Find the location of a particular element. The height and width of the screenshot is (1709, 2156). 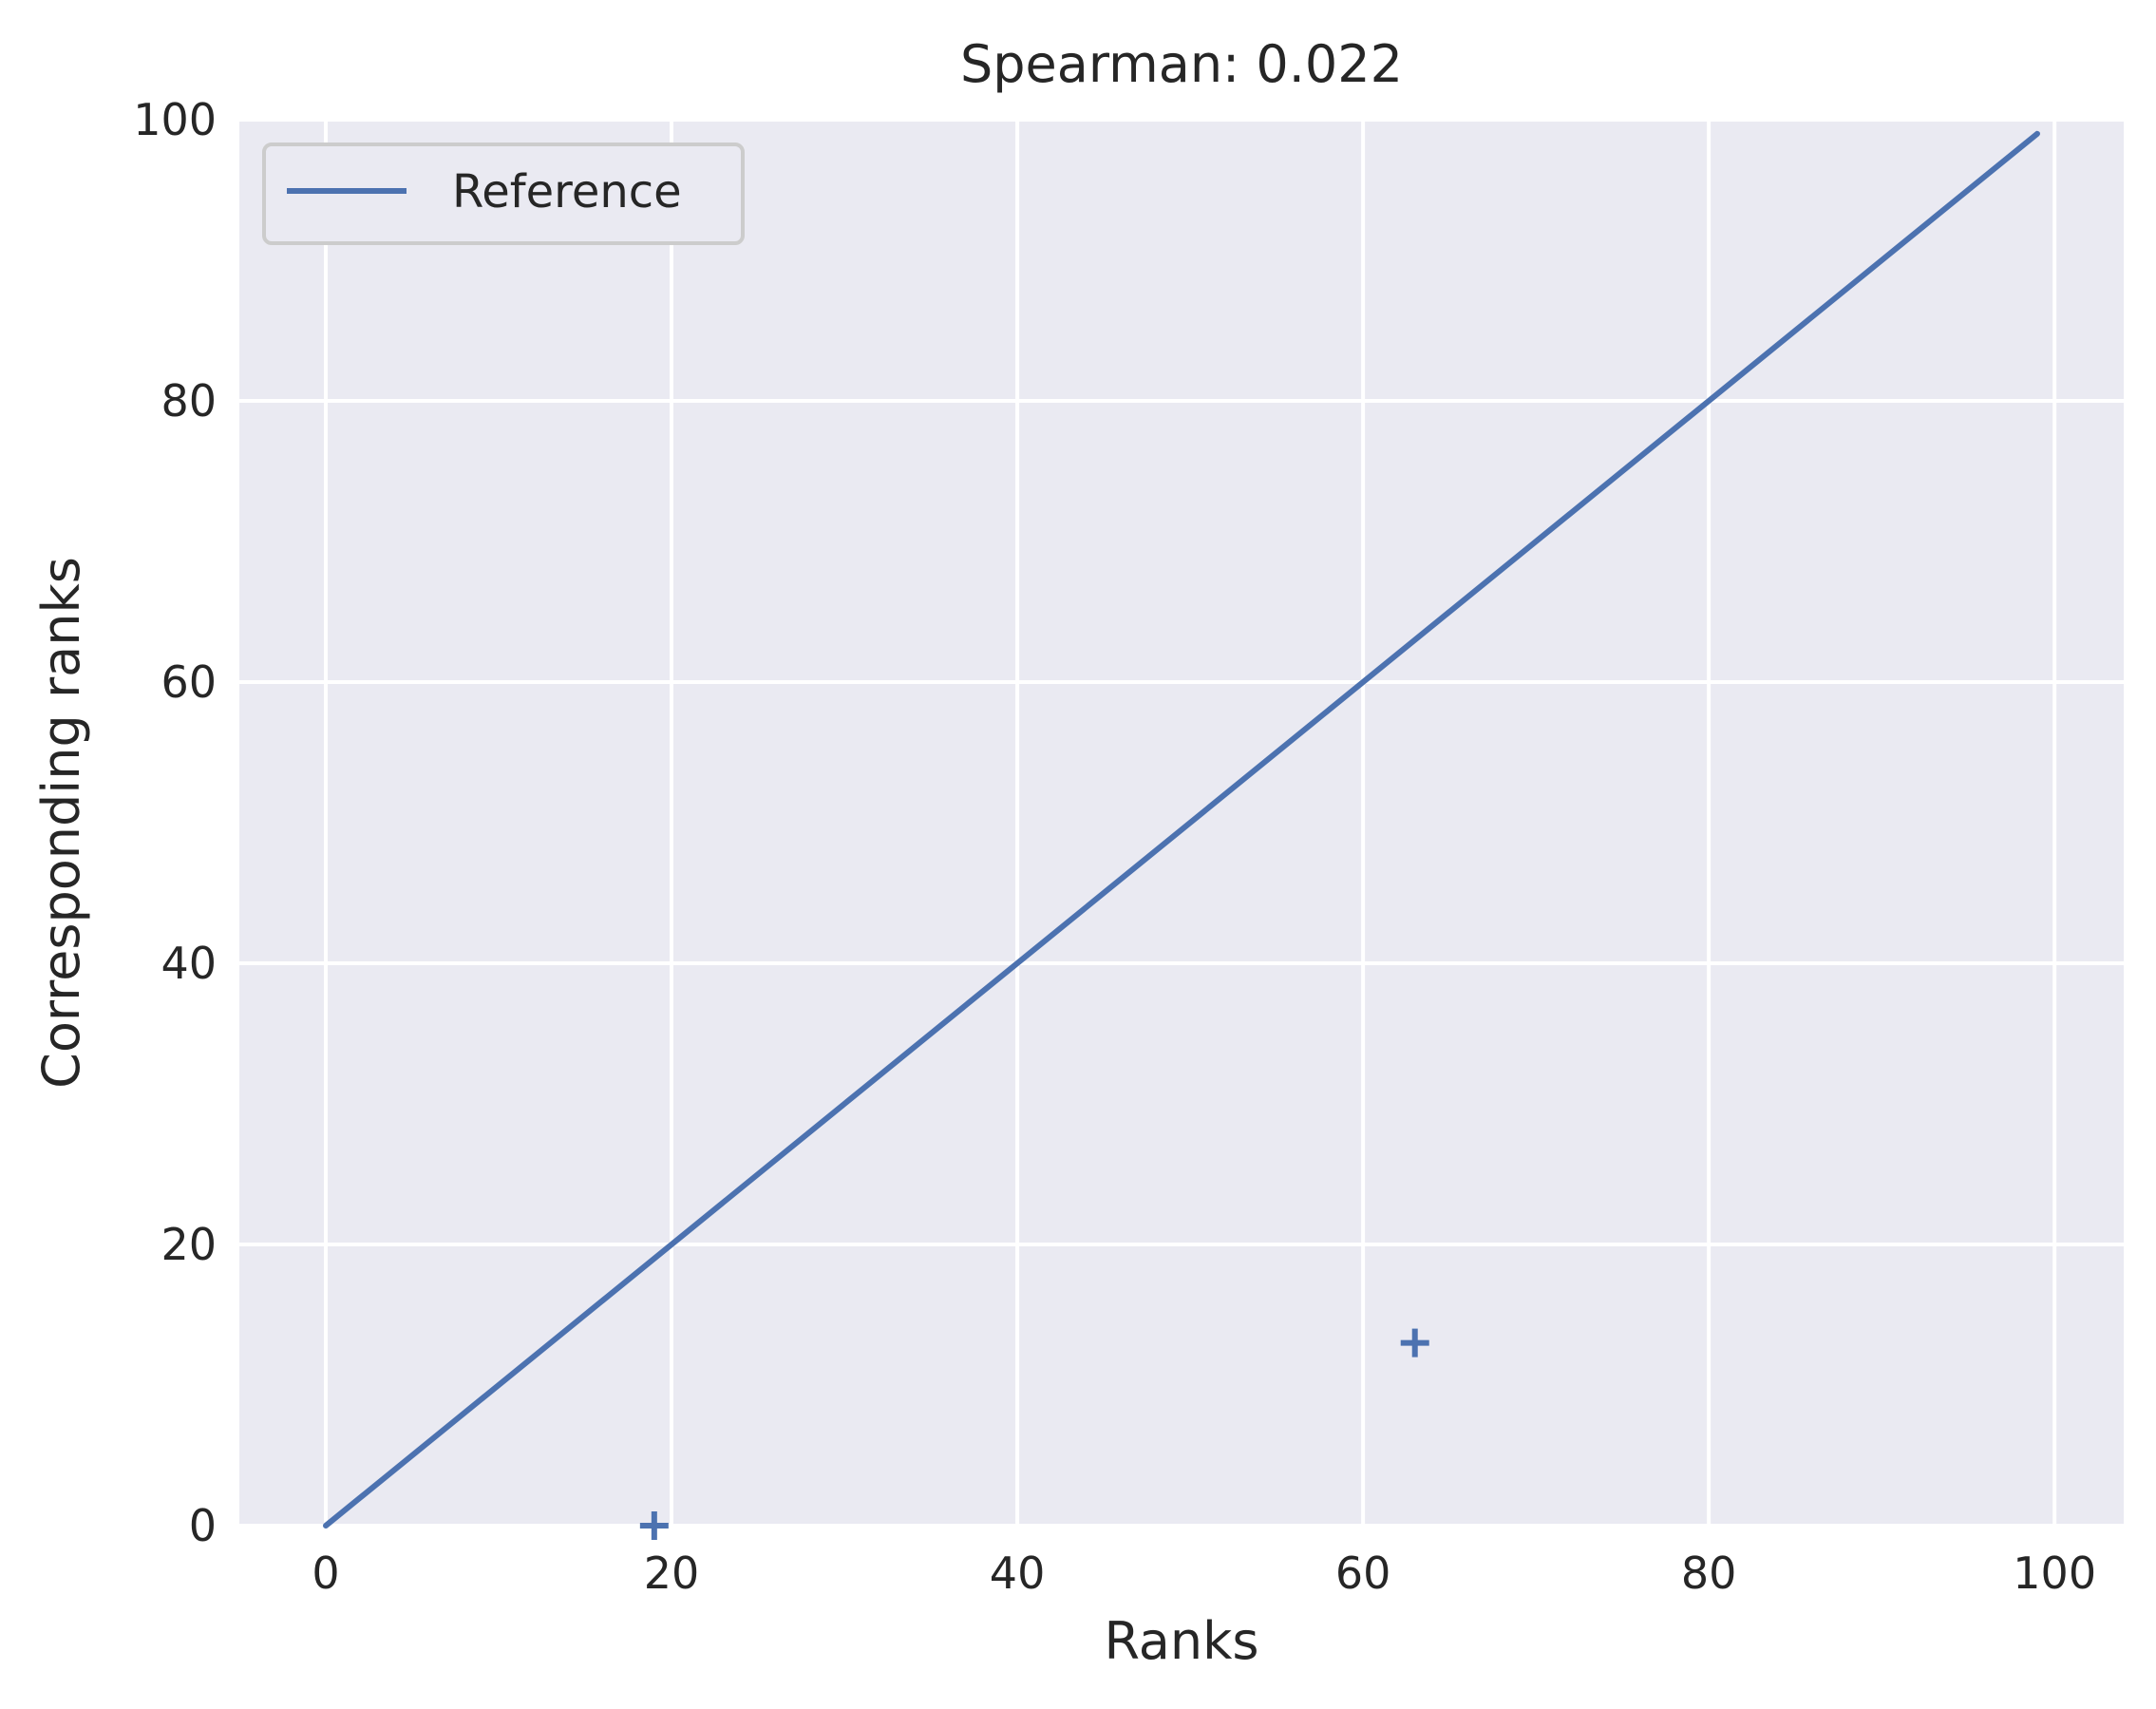

x-tick-label: 0 is located at coordinates (325, 1573).